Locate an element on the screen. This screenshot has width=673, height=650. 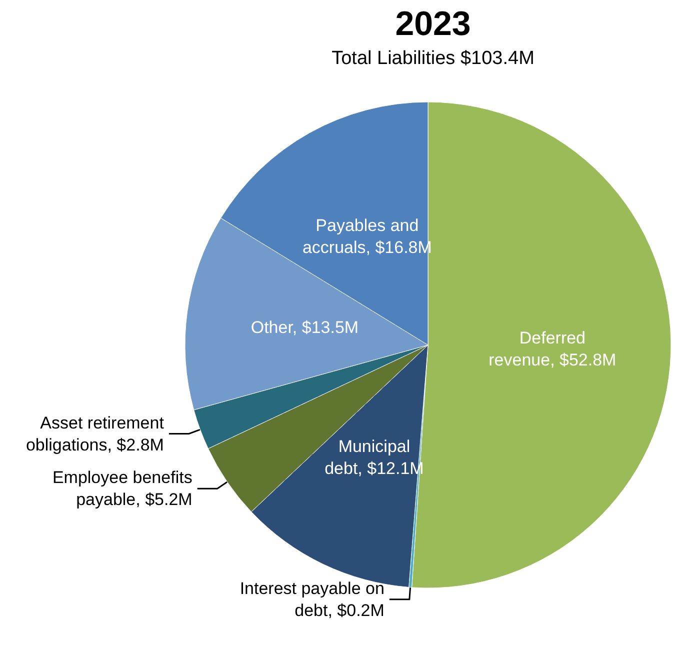
chart-subtitle: Total Liabilities $103.4M is located at coordinates (433, 58).